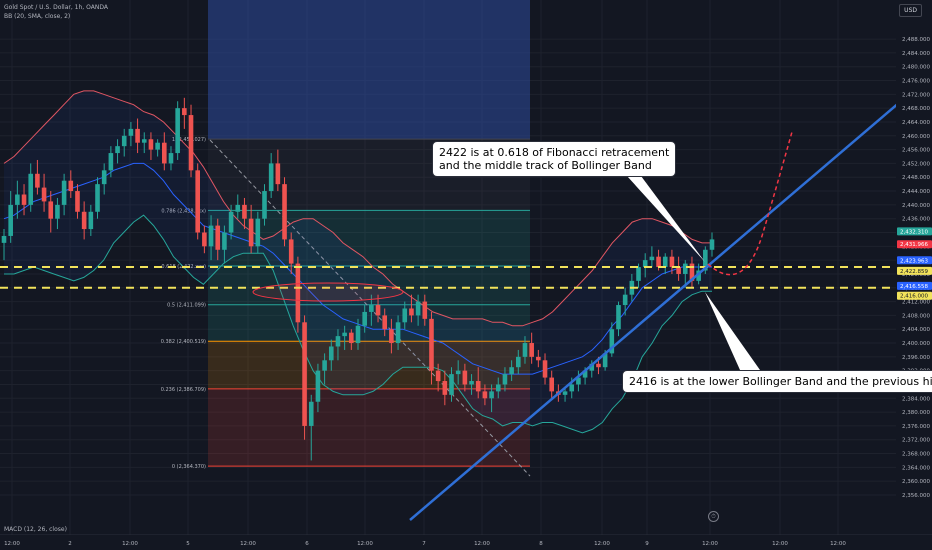  Describe the element at coordinates (916, 441) in the screenshot. I see `price-tick-label: 2,372.000` at that location.